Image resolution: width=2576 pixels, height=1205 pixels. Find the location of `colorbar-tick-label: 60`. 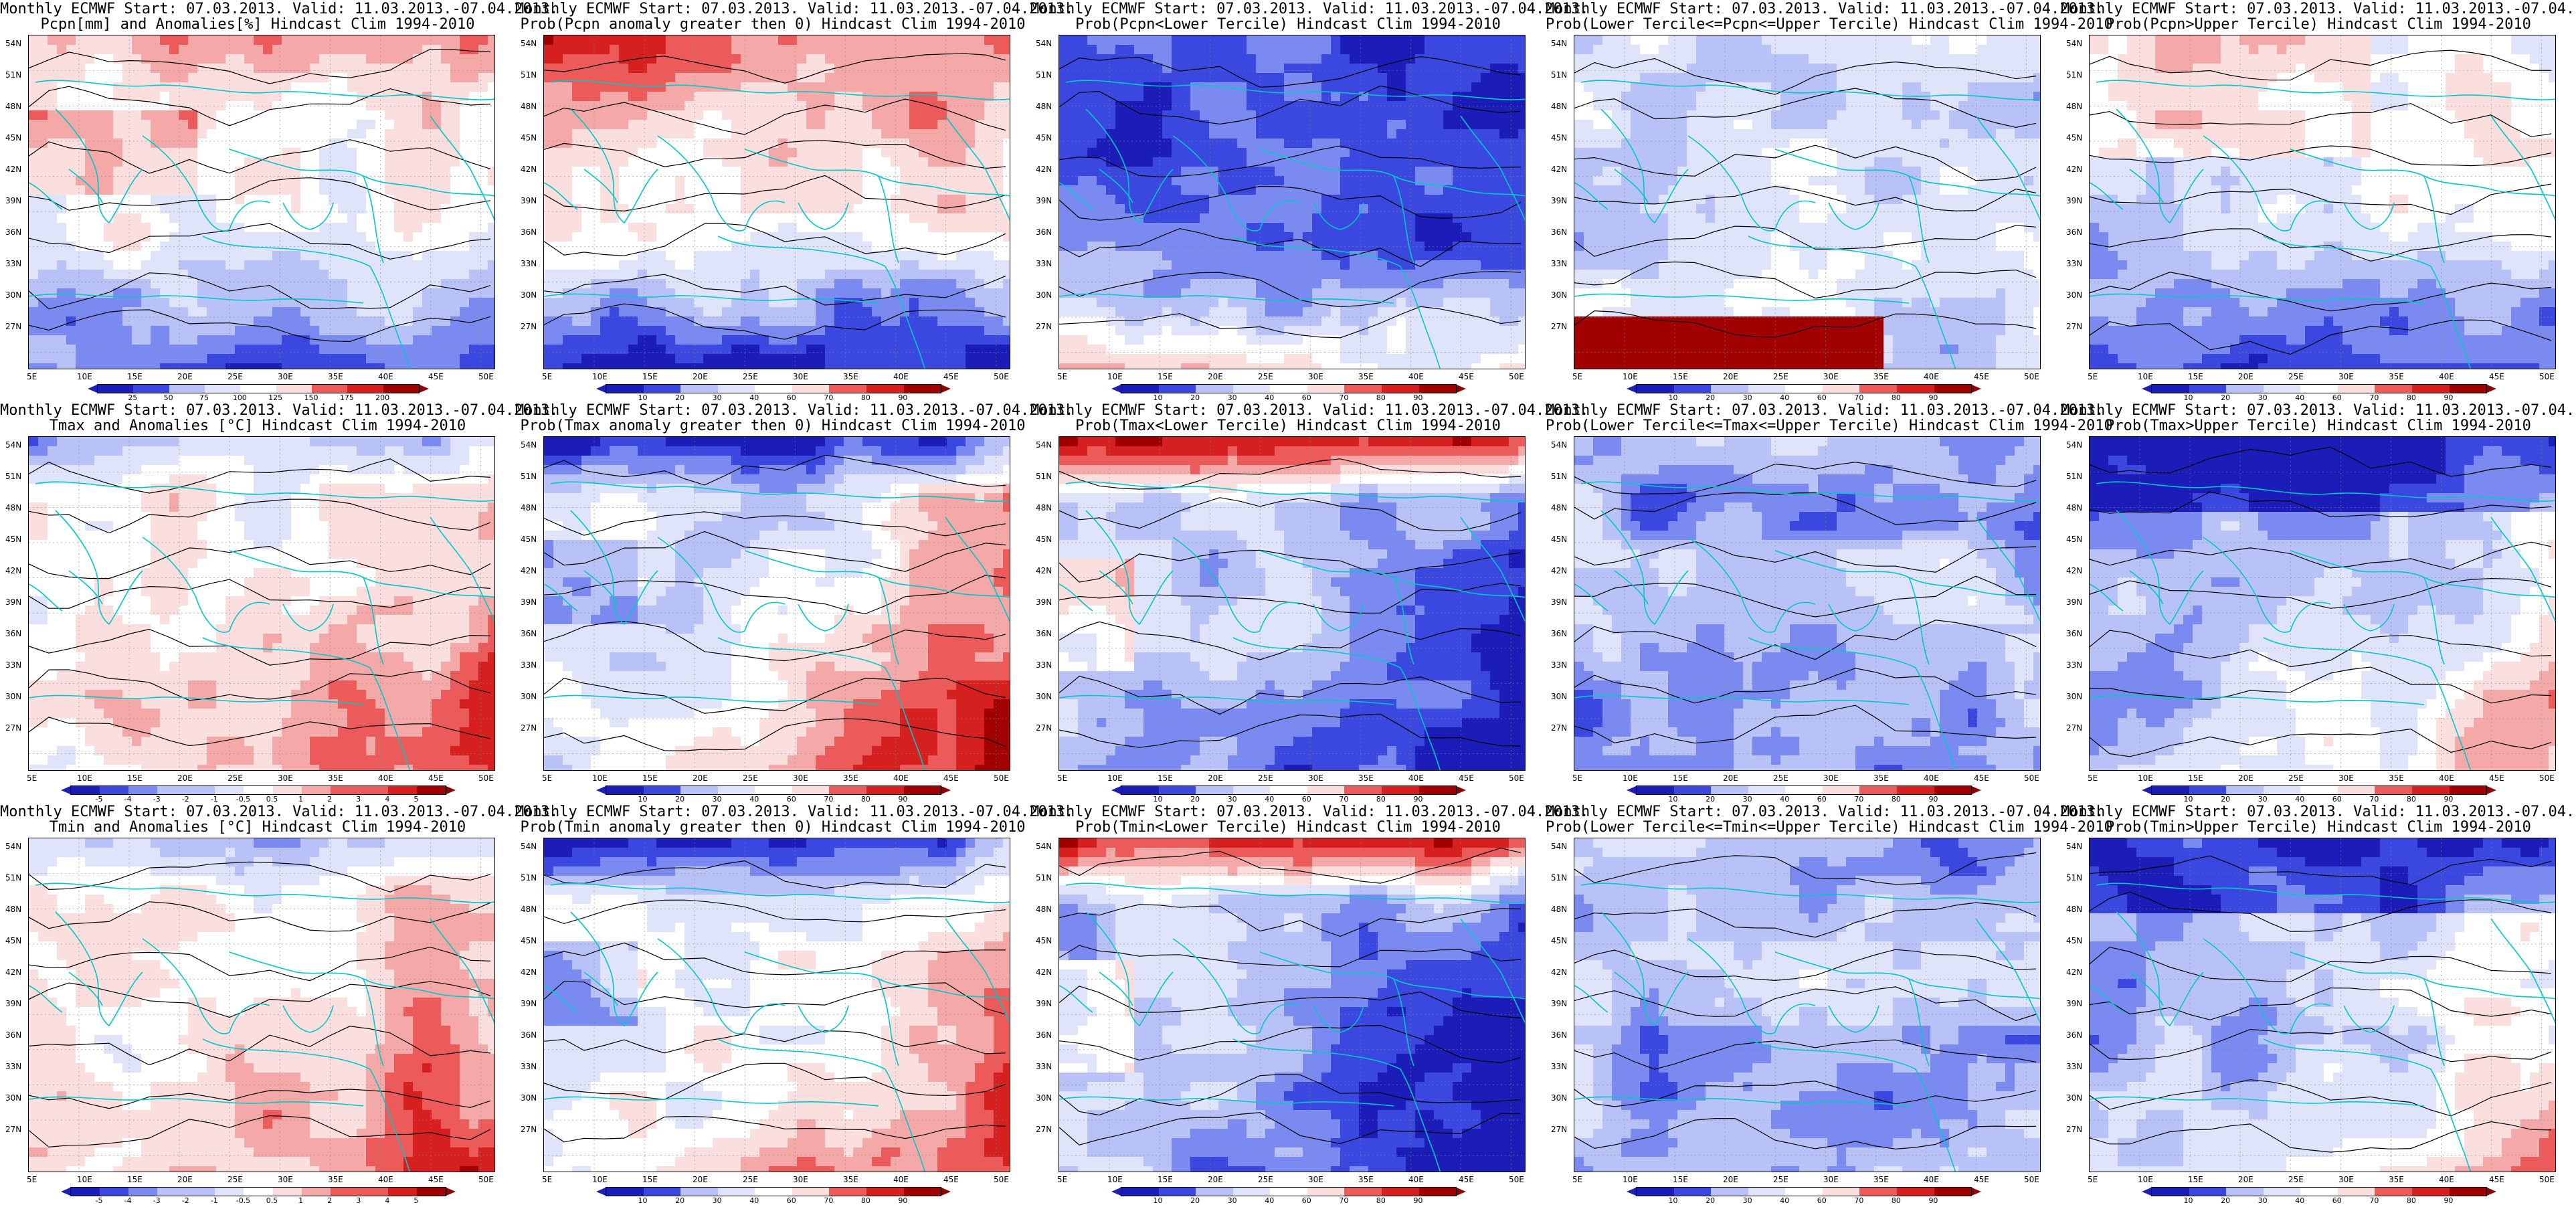

colorbar-tick-label: 60 is located at coordinates (1822, 1200).